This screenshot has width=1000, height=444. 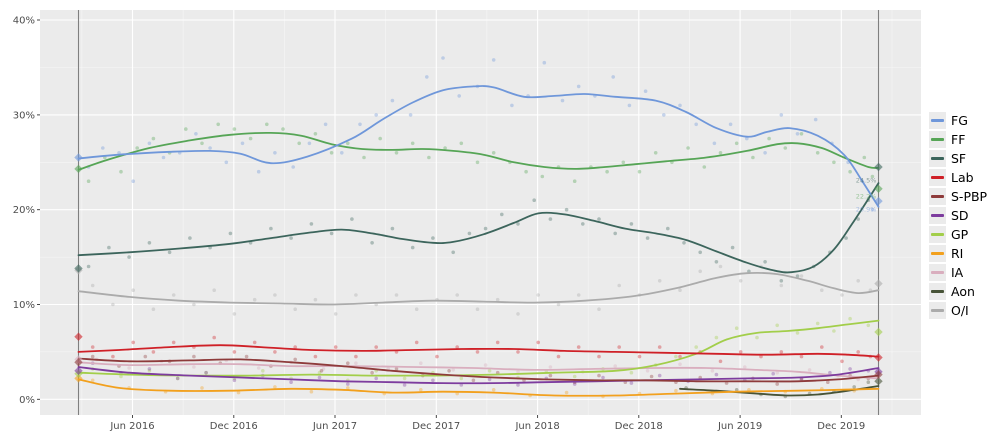 I want to click on x-axis-tick-label: Dec 2018, so click(x=639, y=426).